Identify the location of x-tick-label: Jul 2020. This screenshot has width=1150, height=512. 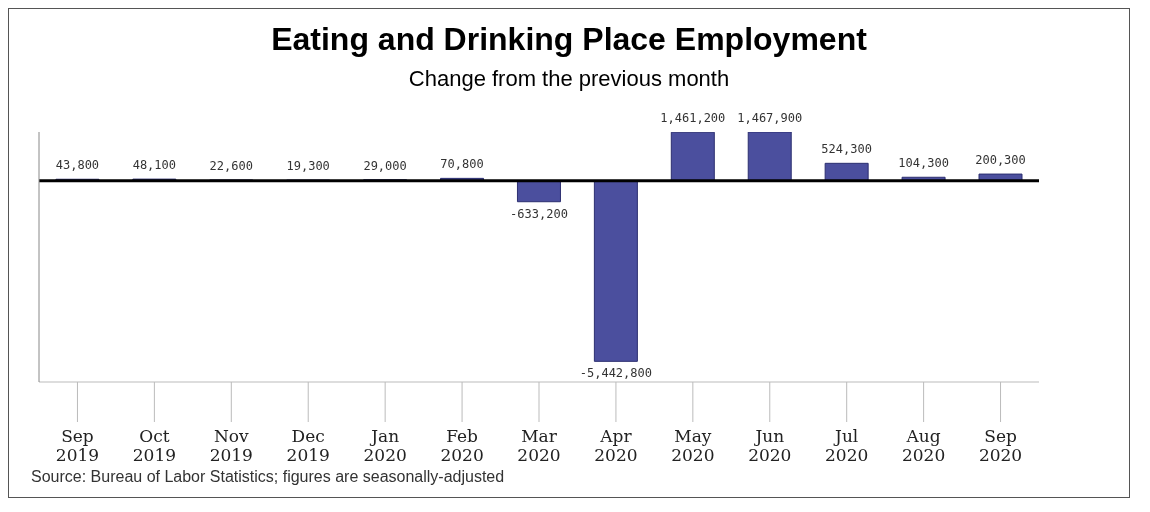
(847, 445).